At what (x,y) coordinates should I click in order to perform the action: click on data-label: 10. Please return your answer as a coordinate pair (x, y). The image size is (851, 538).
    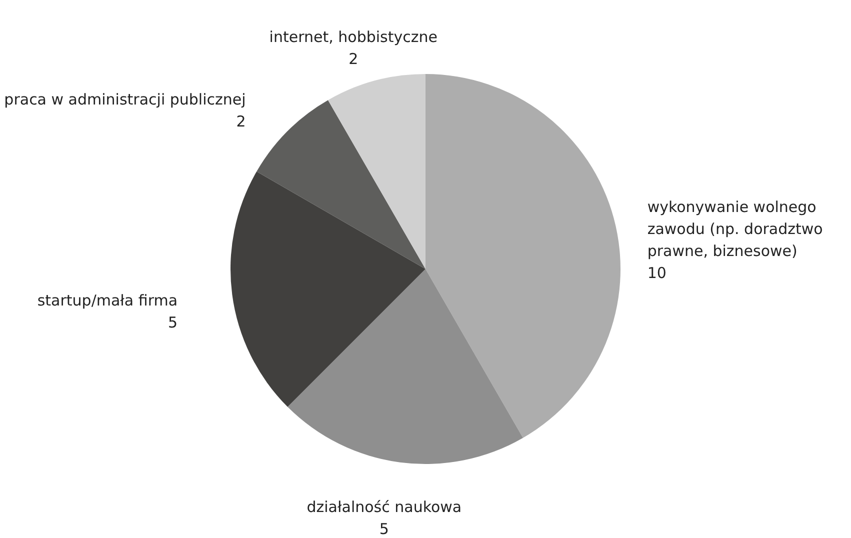
    Looking at the image, I should click on (656, 273).